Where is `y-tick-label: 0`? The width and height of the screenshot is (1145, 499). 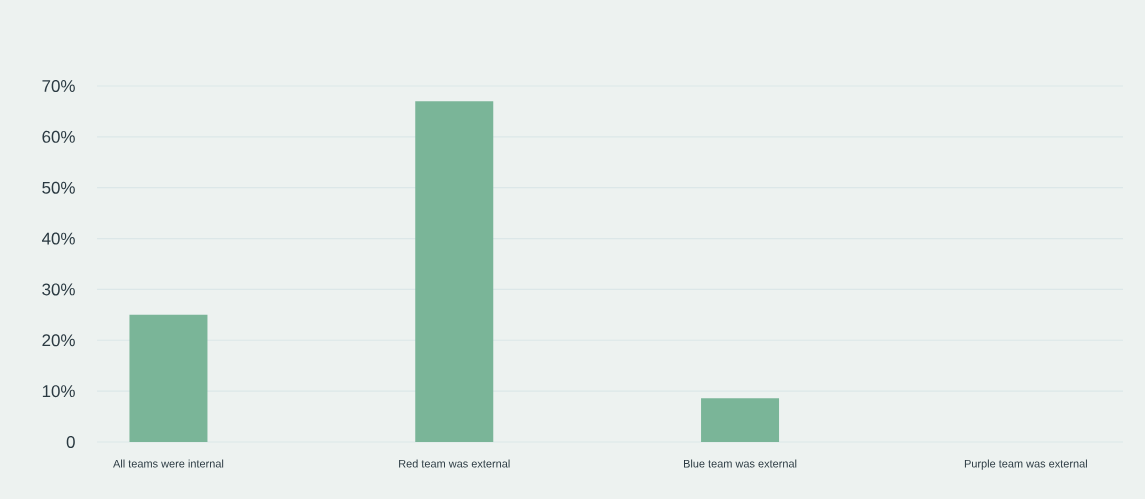 y-tick-label: 0 is located at coordinates (70, 441).